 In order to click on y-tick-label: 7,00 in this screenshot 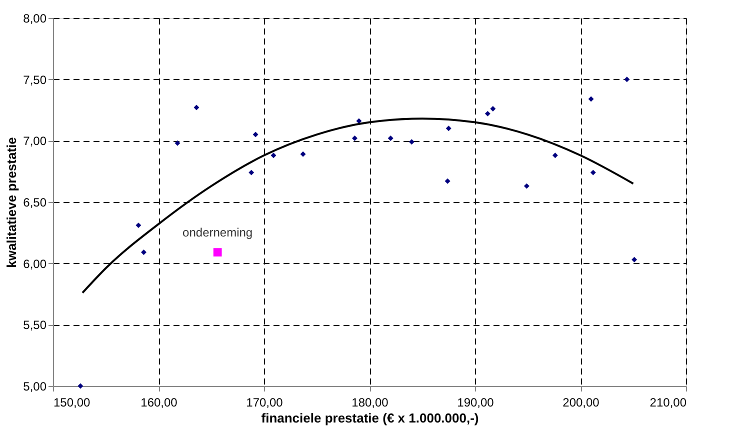, I will do `click(35, 141)`.